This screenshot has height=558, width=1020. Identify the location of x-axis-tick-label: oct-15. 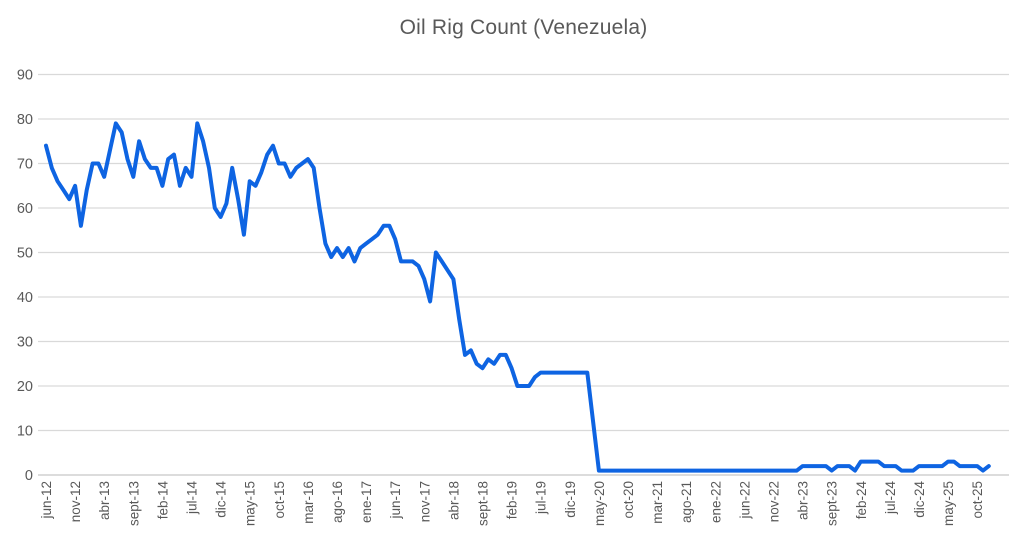
(279, 500).